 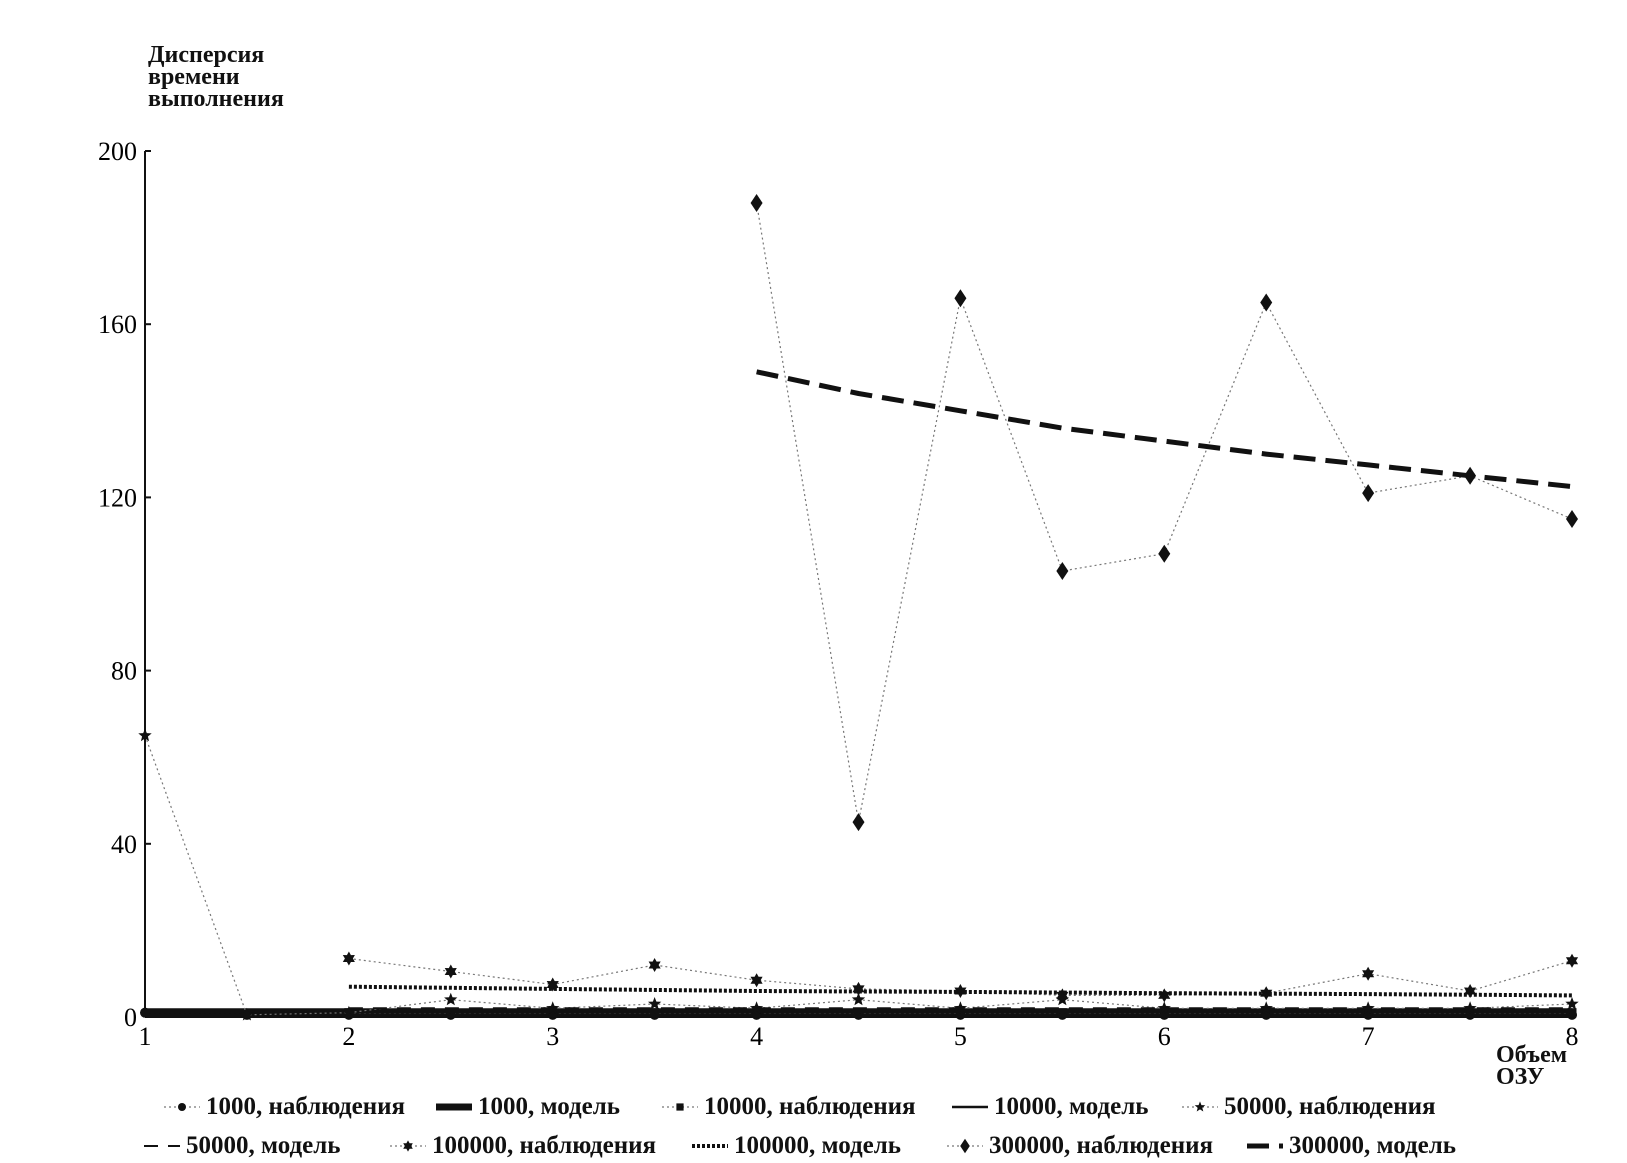 What do you see at coordinates (960, 1036) in the screenshot?
I see `x-tick-label: 5` at bounding box center [960, 1036].